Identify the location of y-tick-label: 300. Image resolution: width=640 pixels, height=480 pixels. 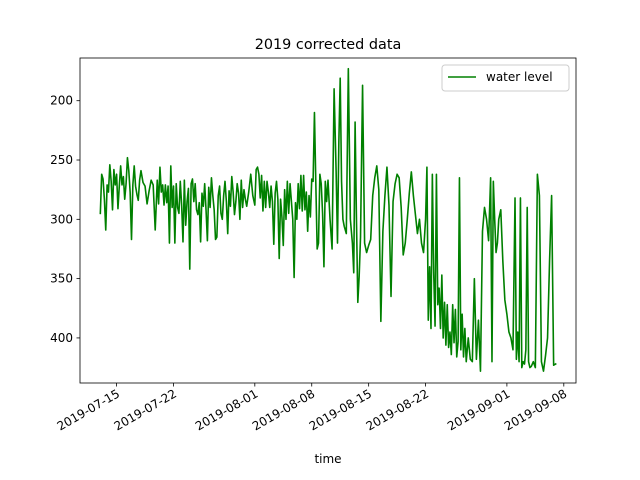
(61, 219).